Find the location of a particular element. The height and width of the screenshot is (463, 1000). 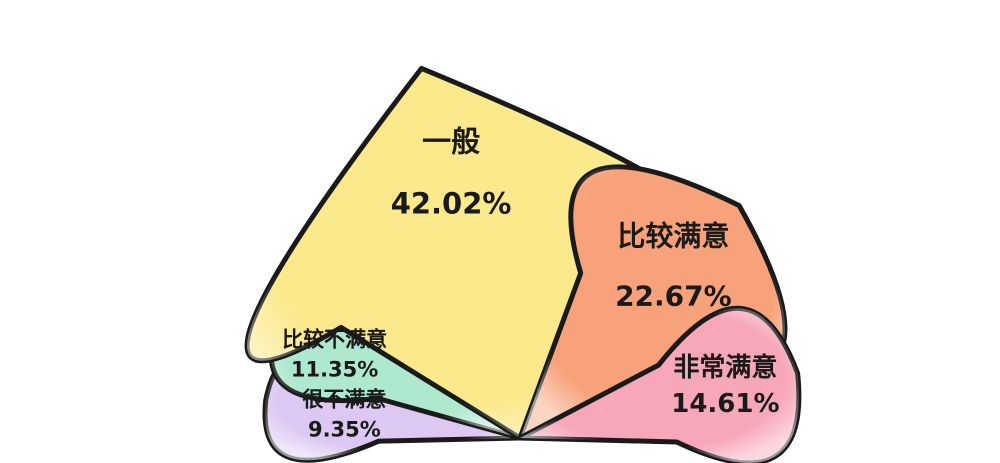

petal-highlight is located at coordinates (659, 385).